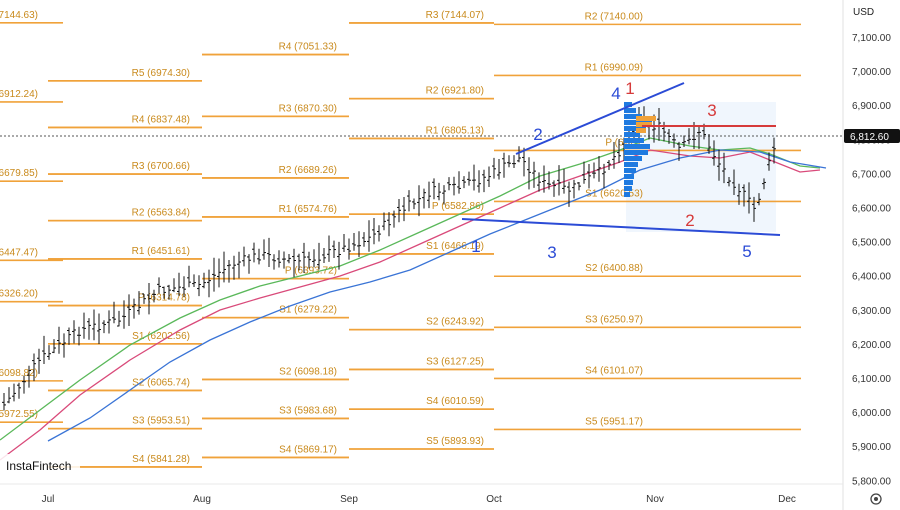 The width and height of the screenshot is (900, 510). I want to click on price-tick: 6,400.00, so click(871, 277).